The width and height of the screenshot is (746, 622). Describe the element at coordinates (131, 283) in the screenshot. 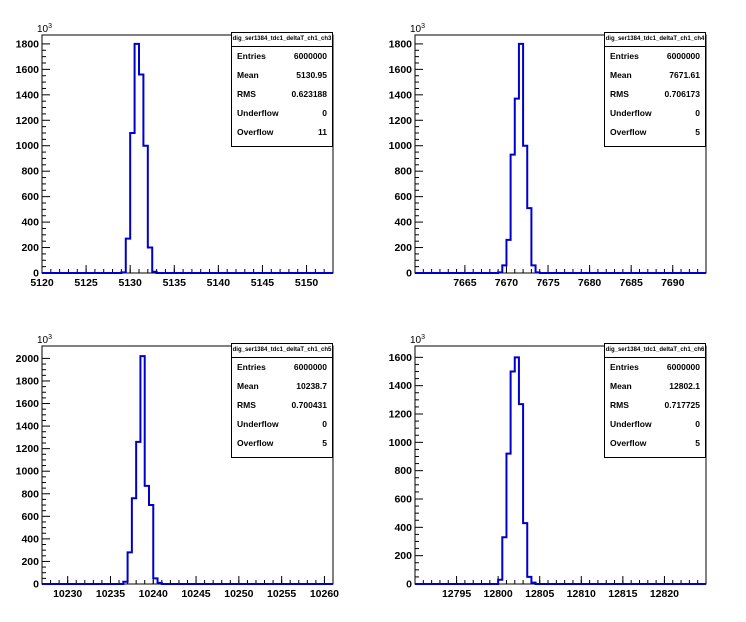

I see `x-tick-label: 5130` at that location.